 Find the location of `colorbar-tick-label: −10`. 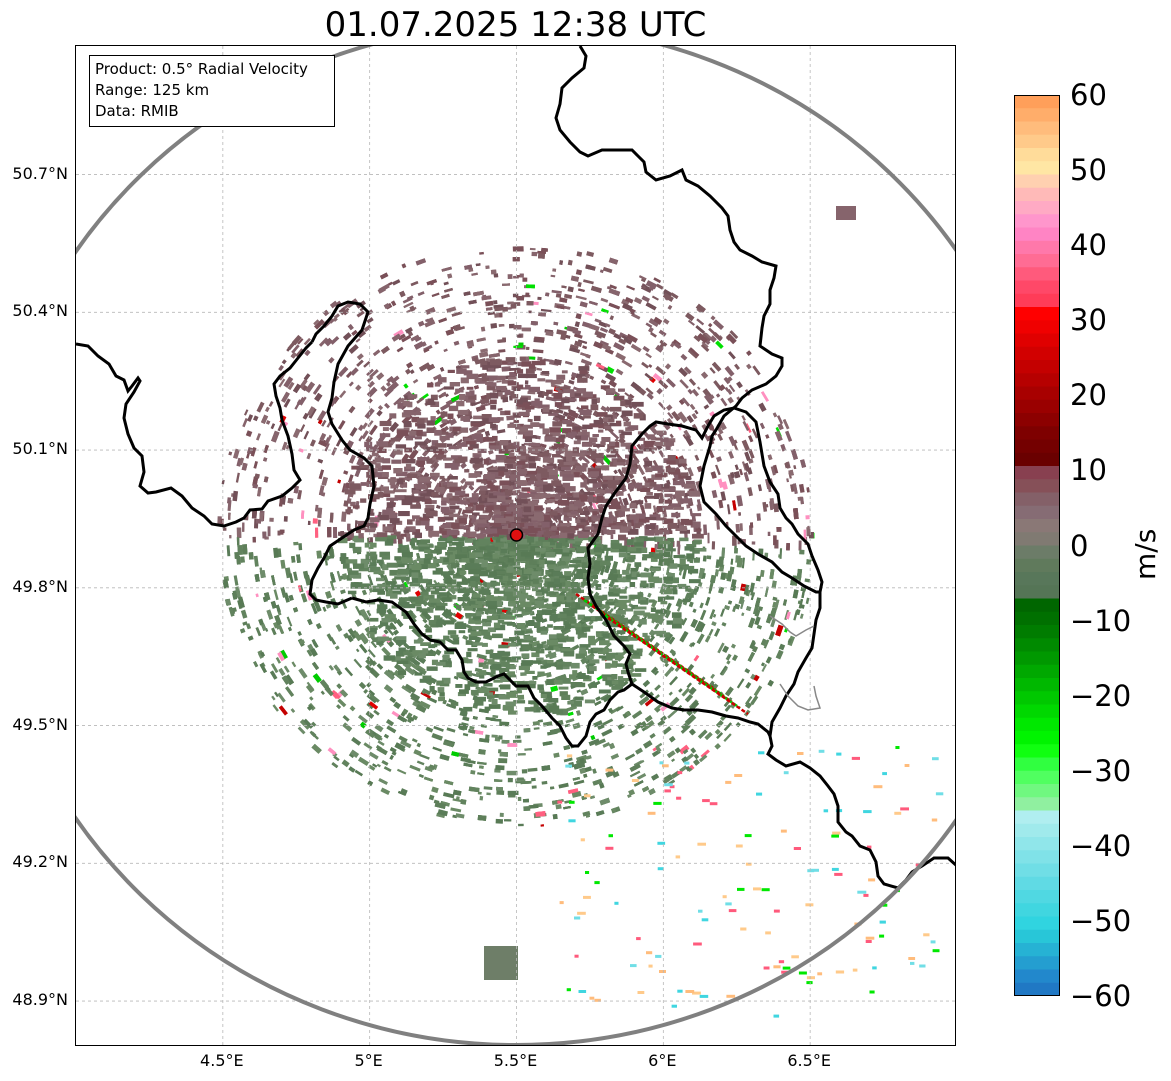

colorbar-tick-label: −10 is located at coordinates (1101, 620).